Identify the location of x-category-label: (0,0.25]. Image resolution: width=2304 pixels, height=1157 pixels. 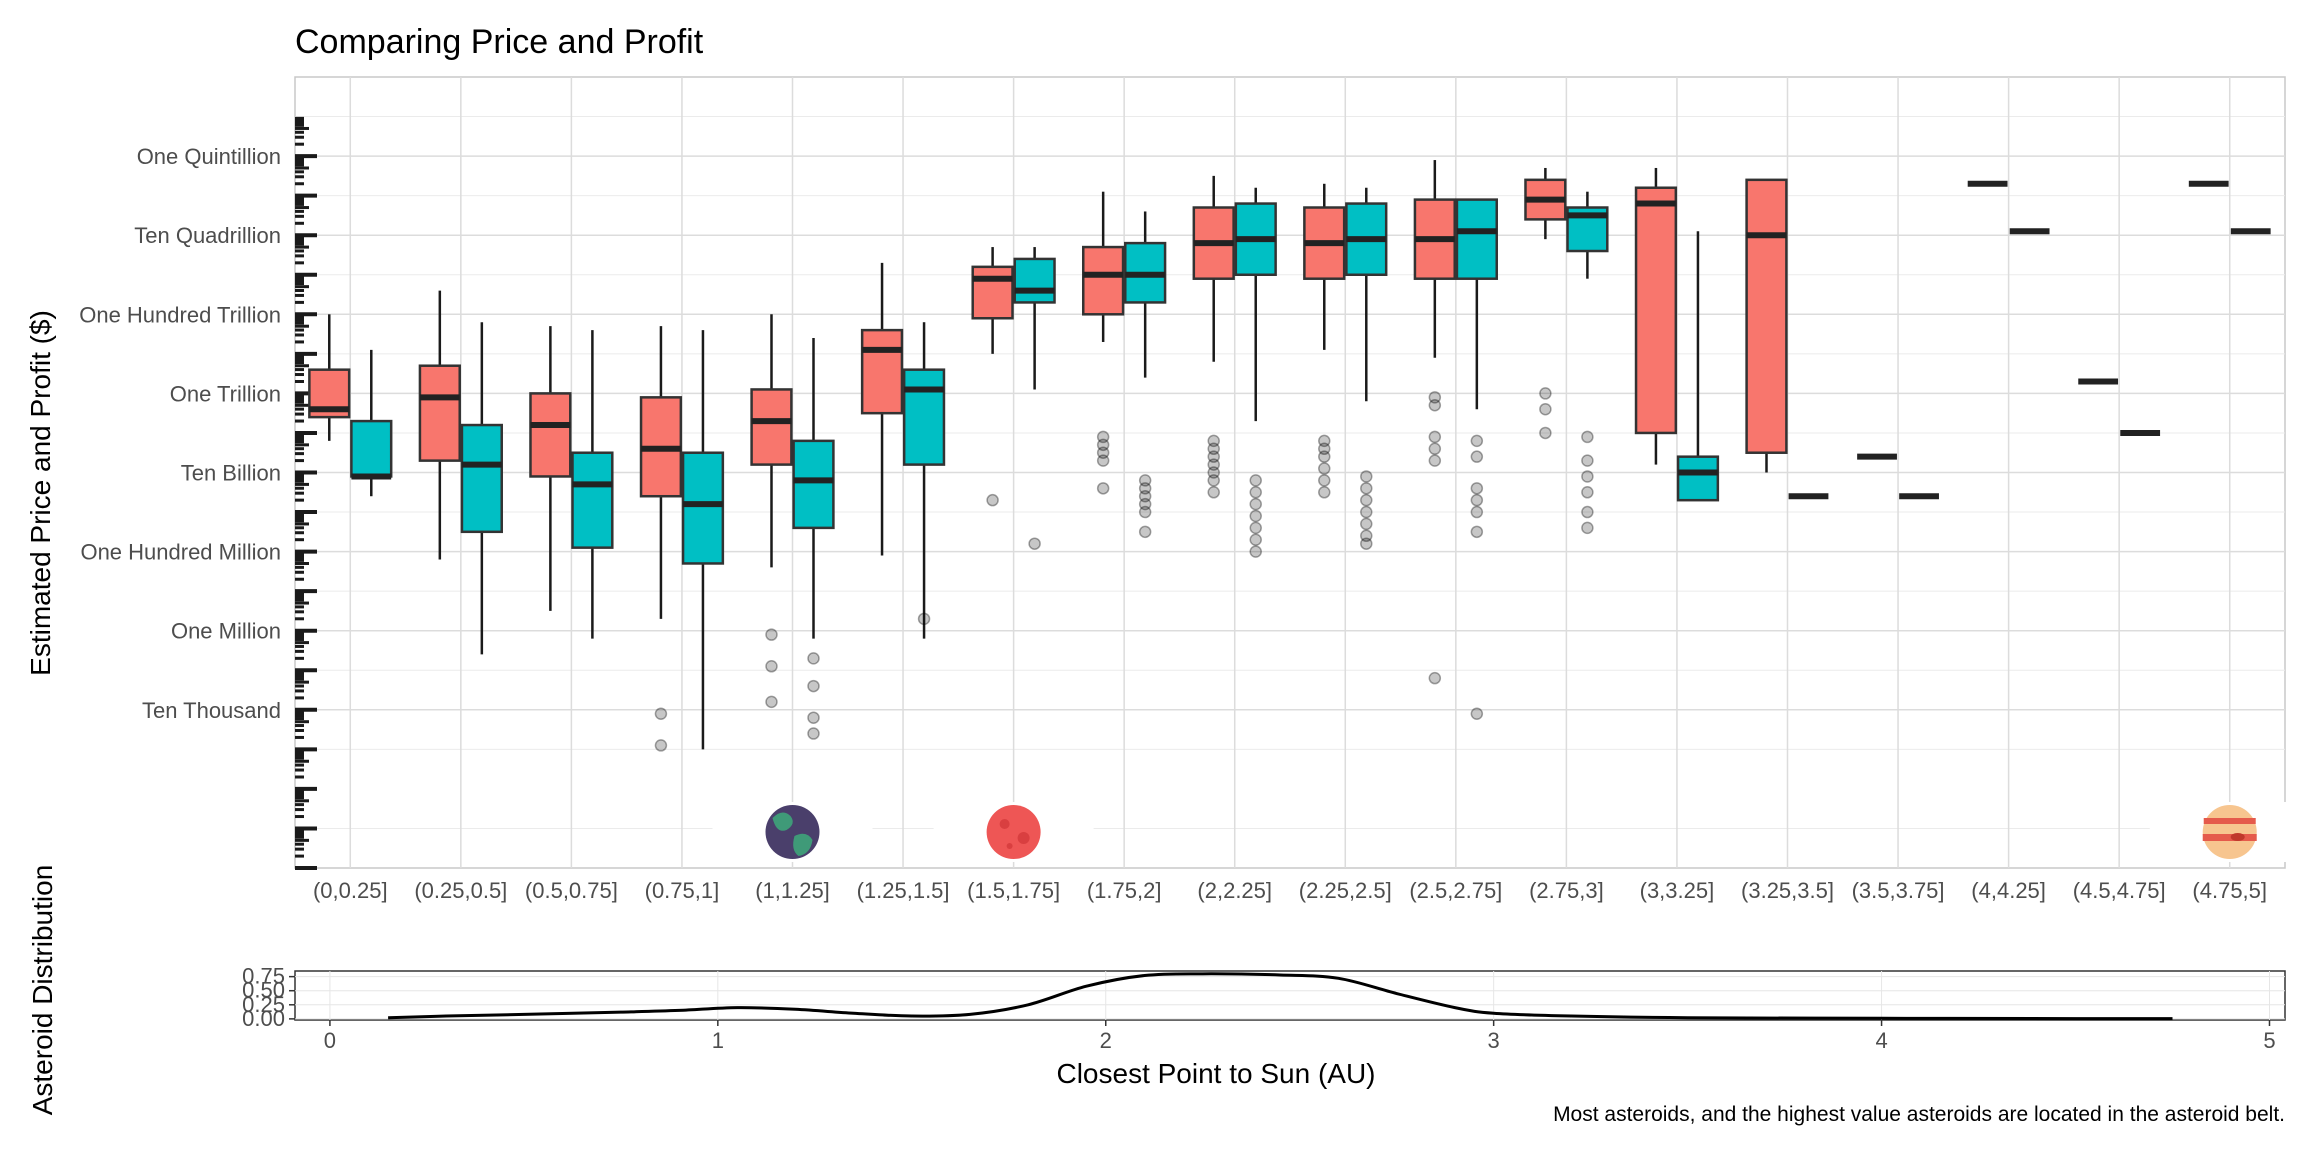
(350, 890).